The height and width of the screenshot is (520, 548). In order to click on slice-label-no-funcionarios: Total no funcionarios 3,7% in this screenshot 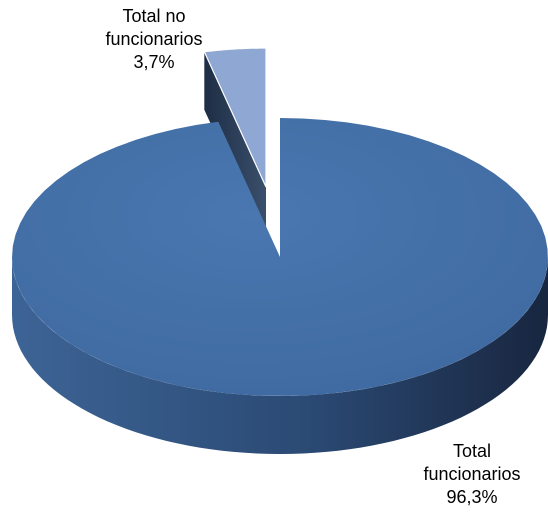, I will do `click(153, 39)`.